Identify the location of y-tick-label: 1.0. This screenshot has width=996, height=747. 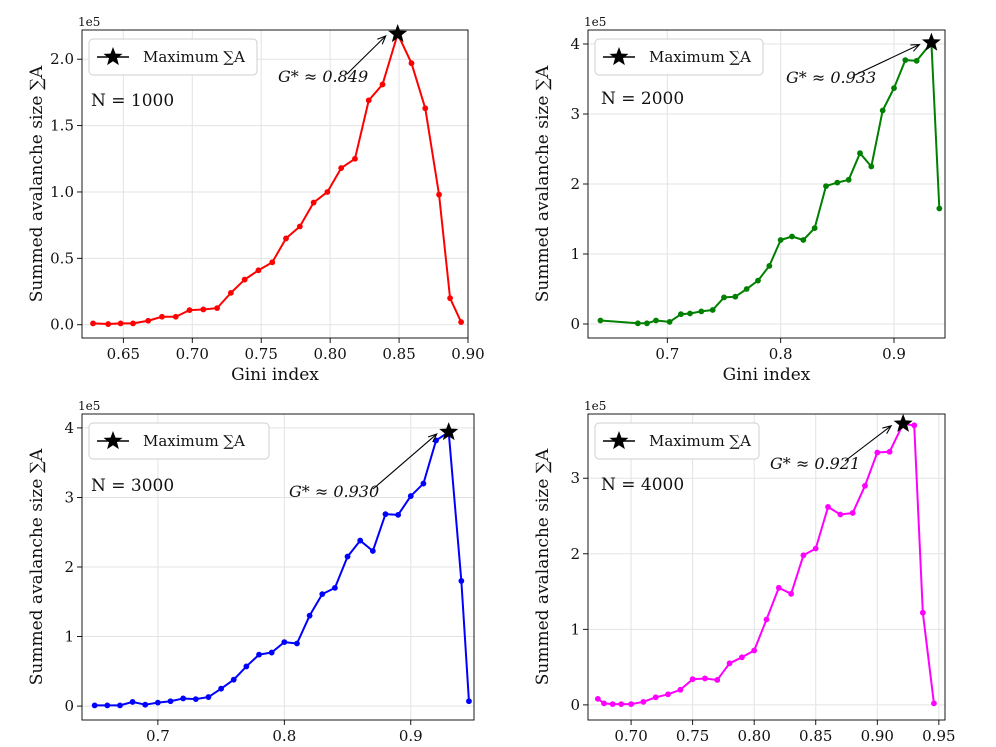
(62, 192).